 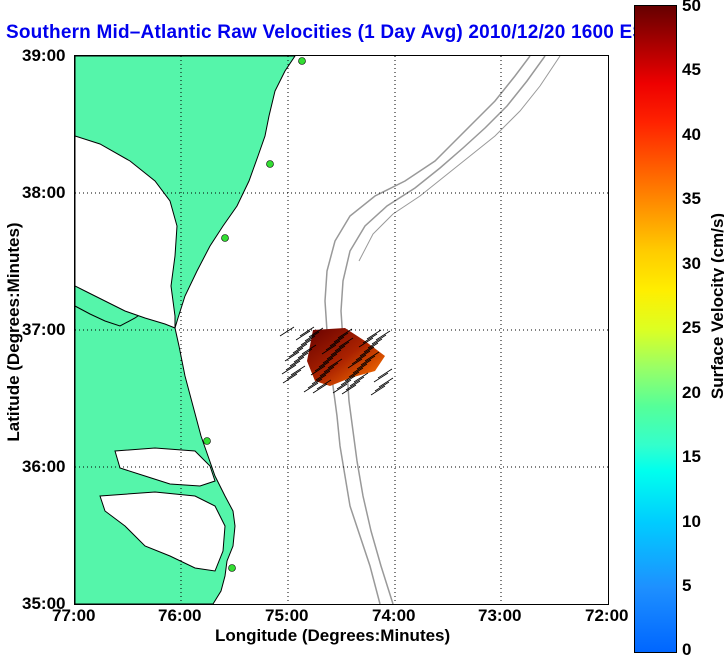 What do you see at coordinates (716, 306) in the screenshot?
I see `colorbar-label: Surface Velocity (cm/s)` at bounding box center [716, 306].